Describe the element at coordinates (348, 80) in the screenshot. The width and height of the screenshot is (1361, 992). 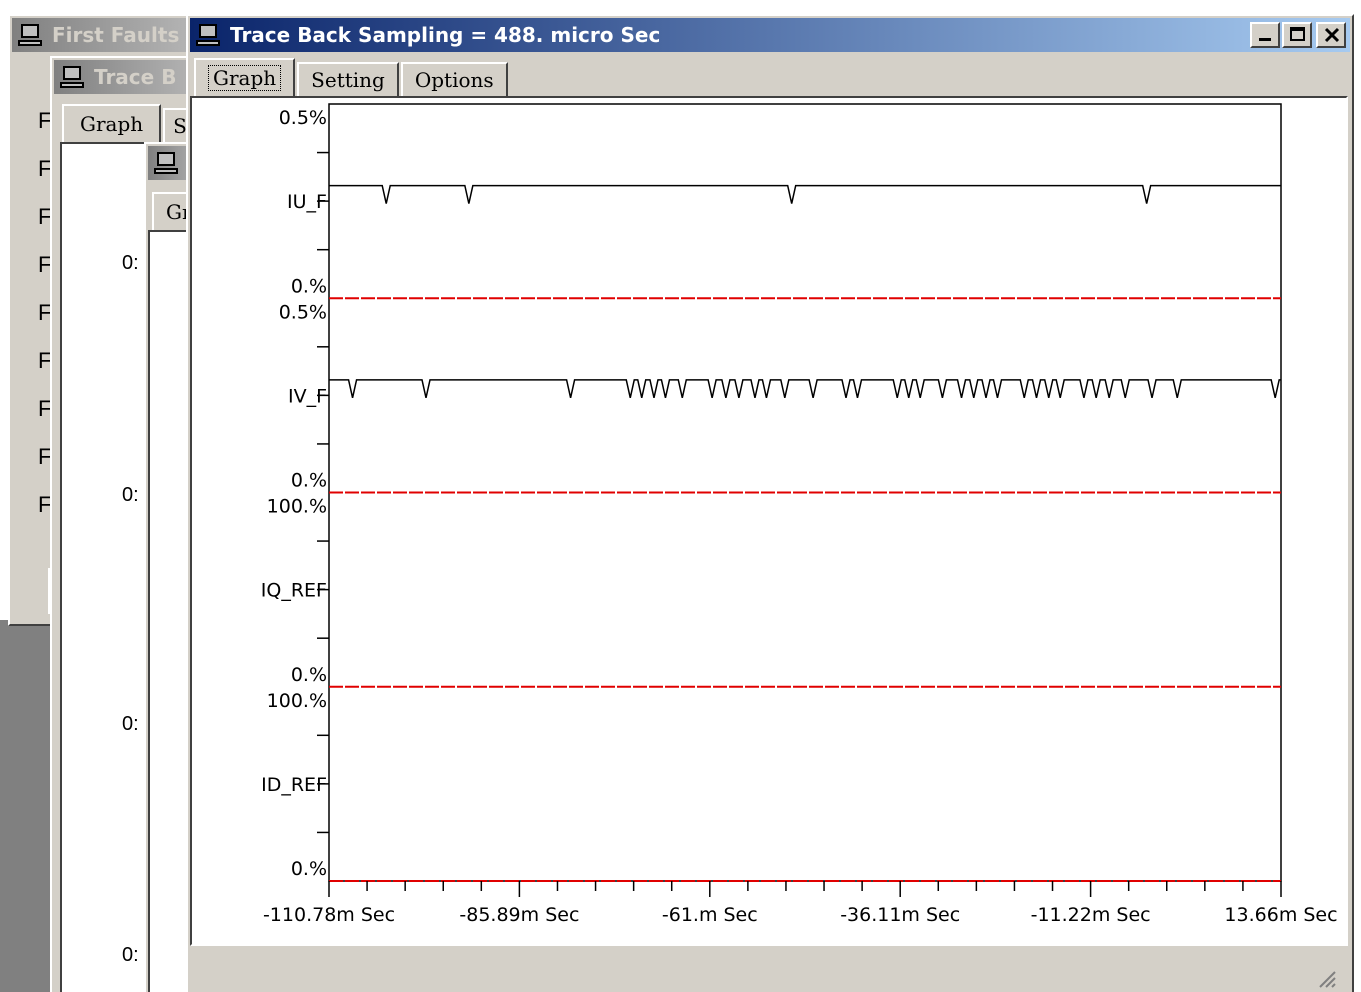
I see `tab-setting: Setting` at that location.